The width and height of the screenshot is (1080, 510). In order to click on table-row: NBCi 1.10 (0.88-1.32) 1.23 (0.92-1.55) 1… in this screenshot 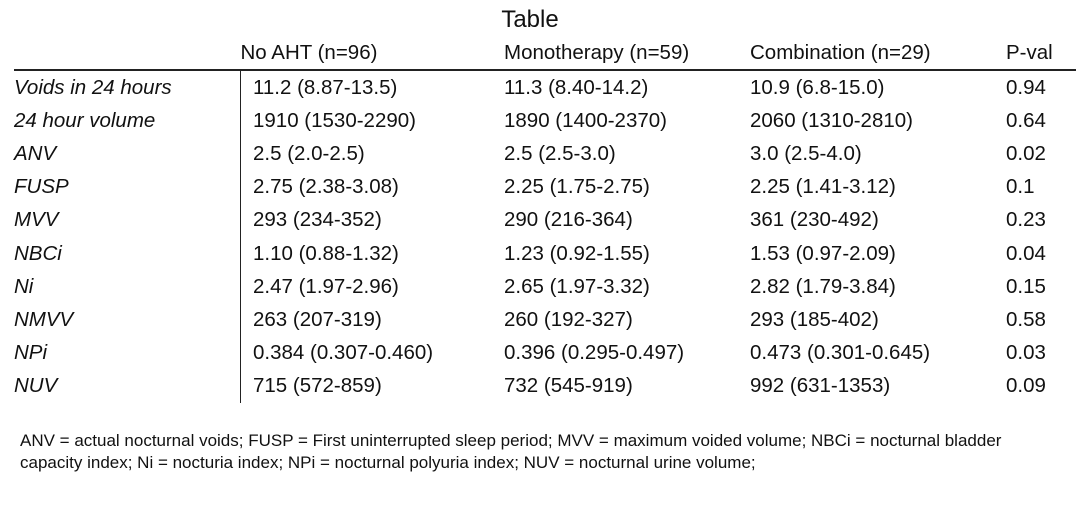, I will do `click(545, 253)`.